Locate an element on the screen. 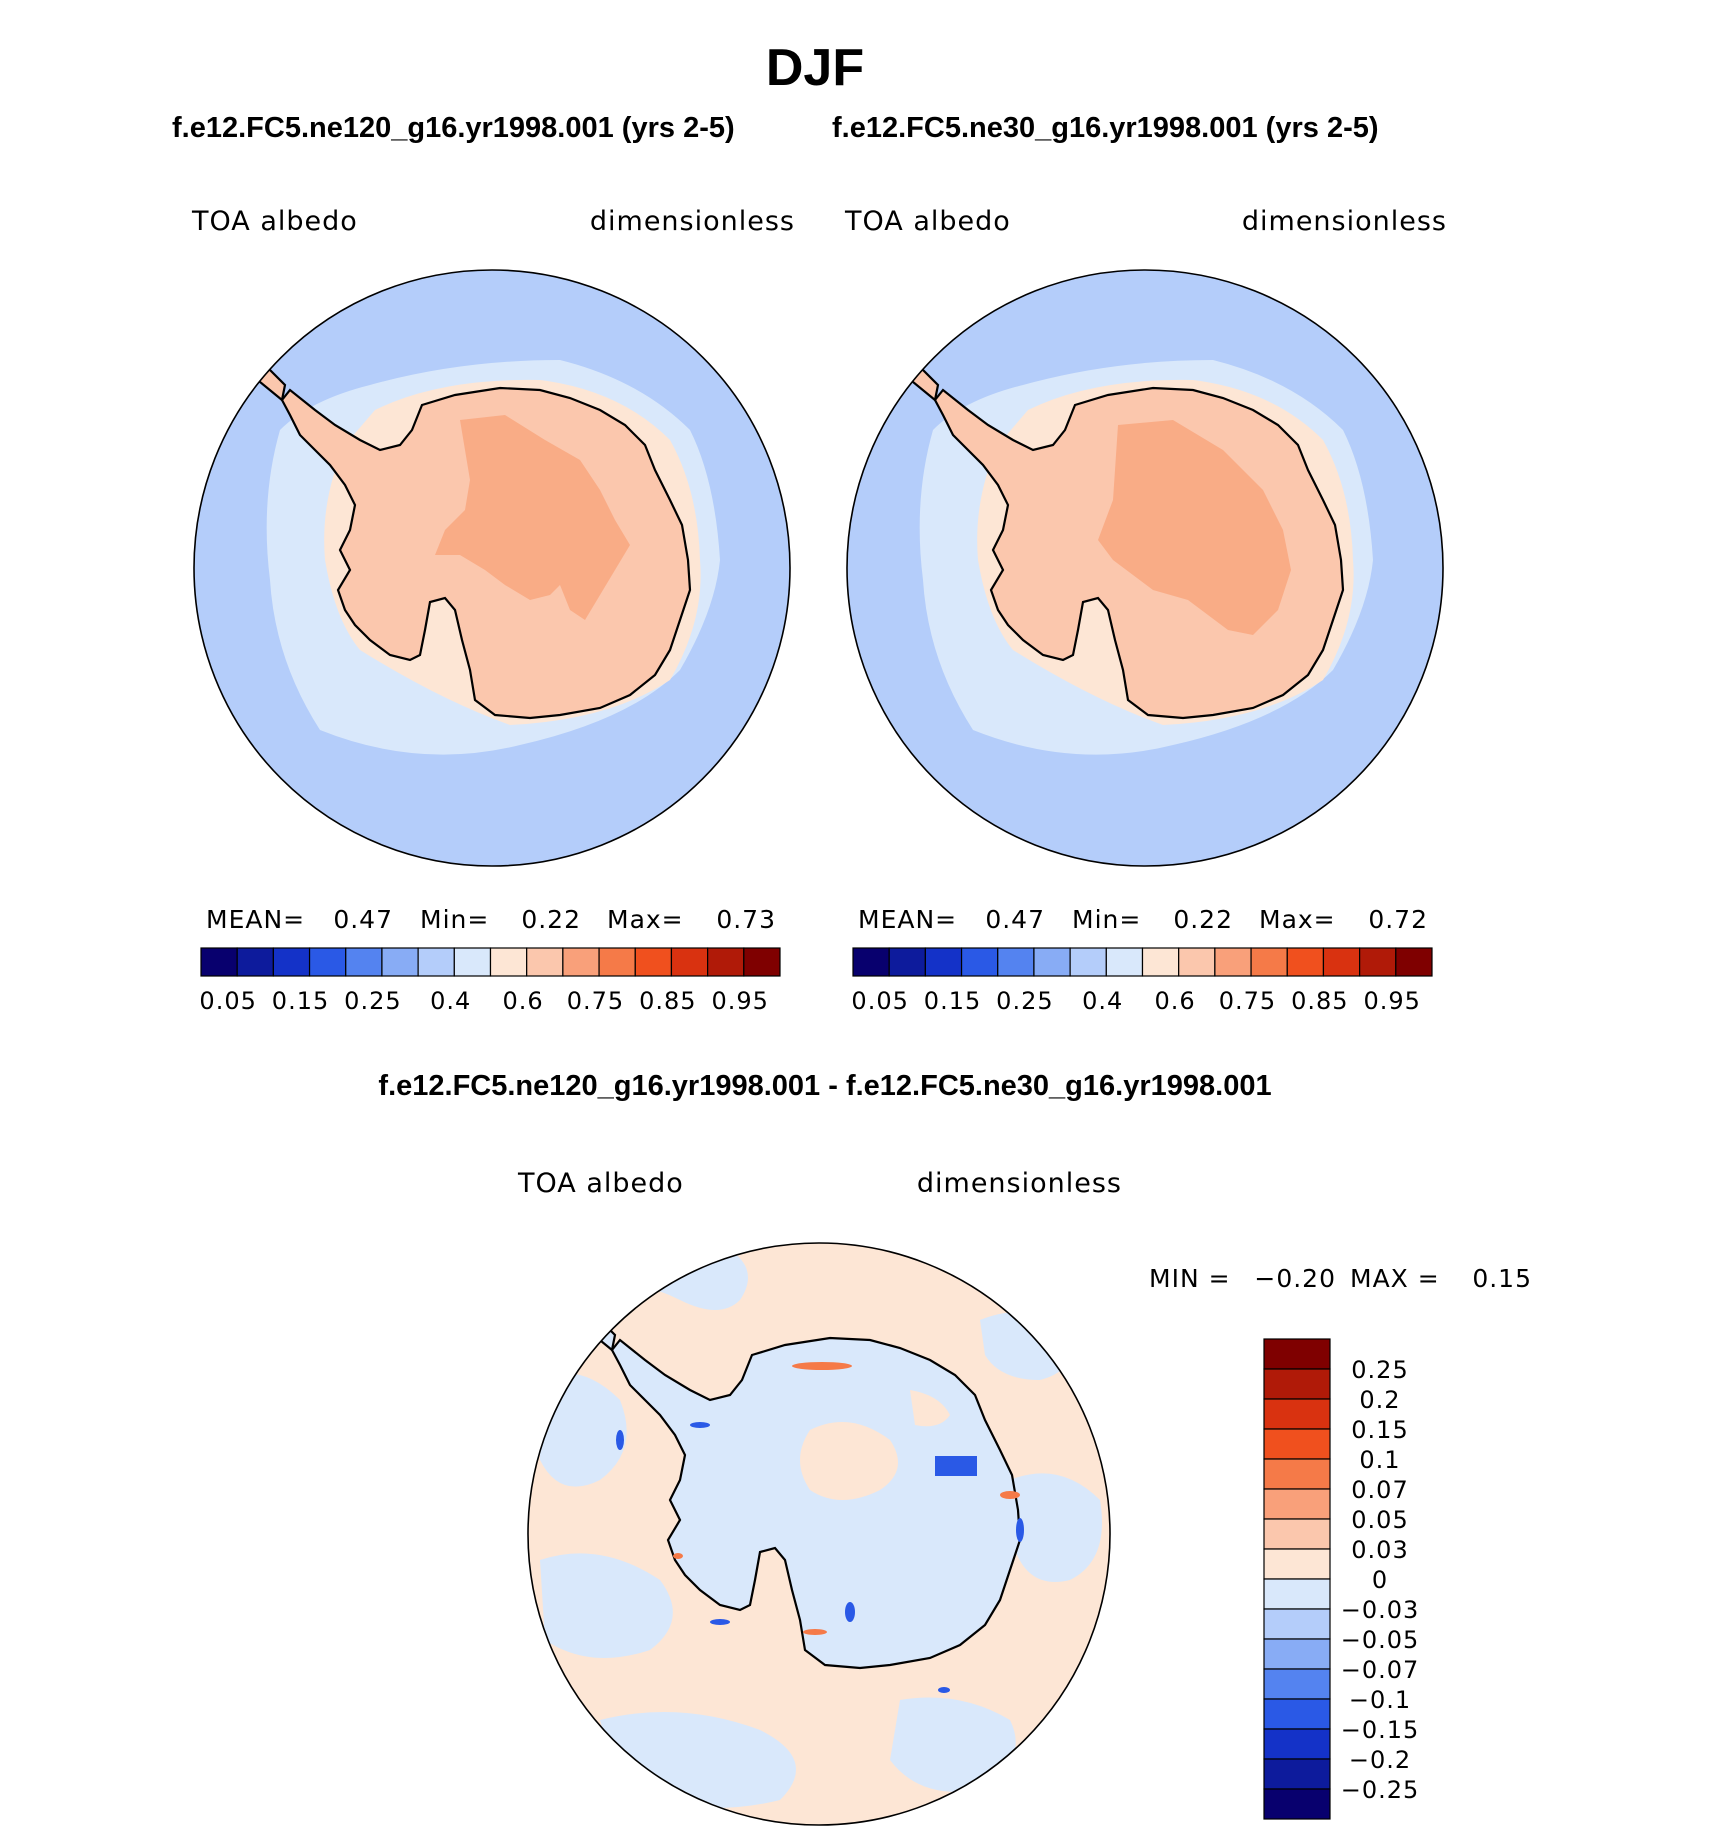 The height and width of the screenshot is (1837, 1710). panel-2-map is located at coordinates (1145, 568).